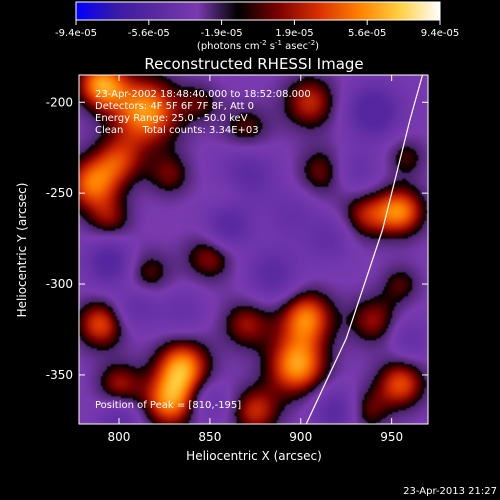 The image size is (500, 500). I want to click on y-tick-label: -200, so click(59, 102).